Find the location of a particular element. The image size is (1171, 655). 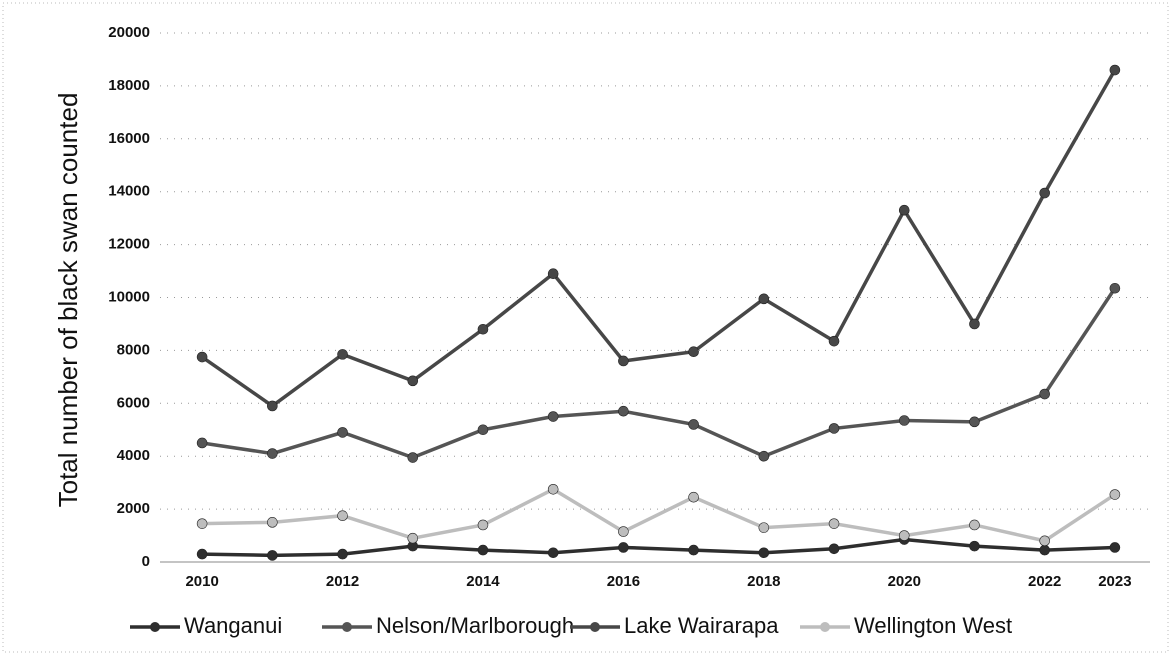

legend-label: Nelson/Marlborough is located at coordinates (475, 625).